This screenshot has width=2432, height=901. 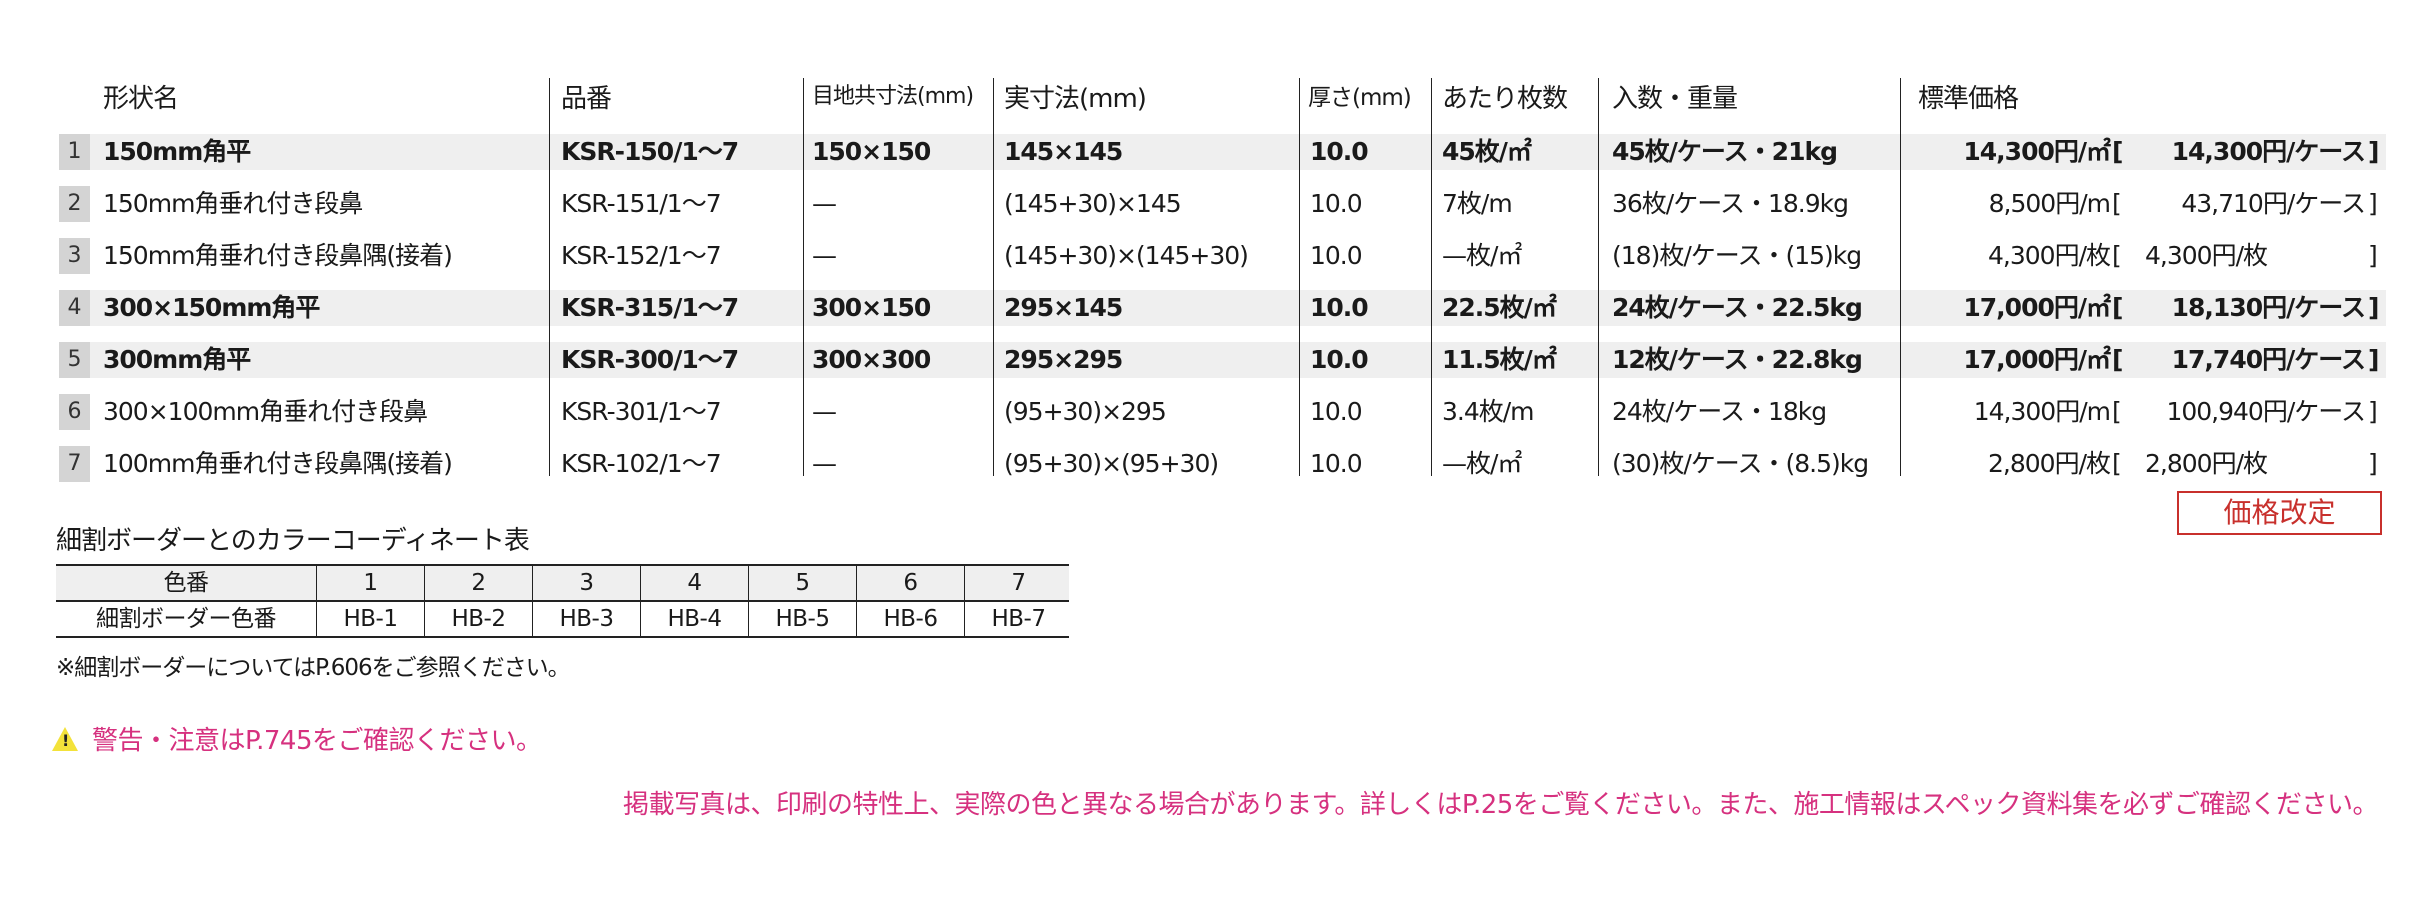 What do you see at coordinates (586, 619) in the screenshot?
I see `color-table-cell: HB-3` at bounding box center [586, 619].